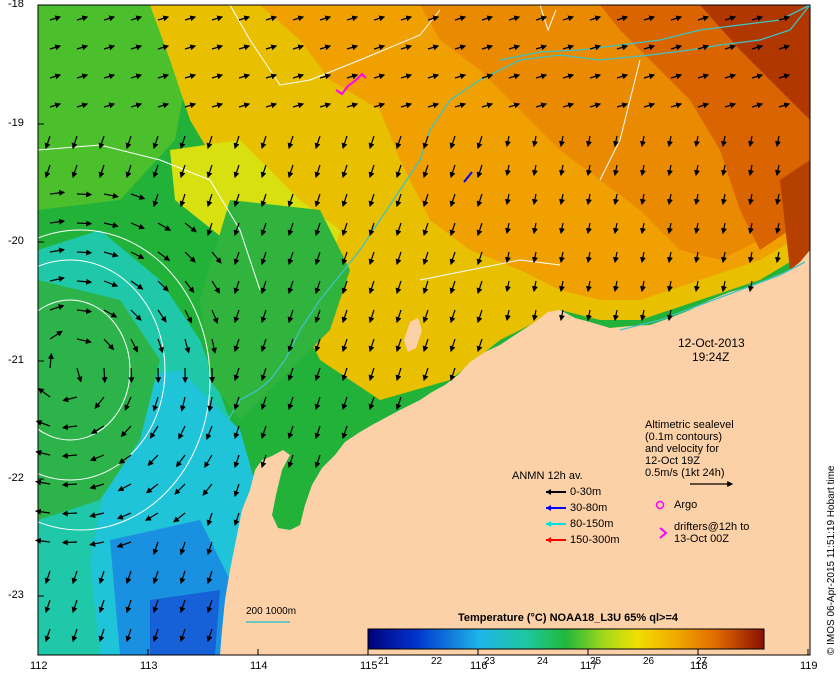 This screenshot has width=840, height=680. What do you see at coordinates (351, 84) in the screenshot?
I see `argo-track` at bounding box center [351, 84].